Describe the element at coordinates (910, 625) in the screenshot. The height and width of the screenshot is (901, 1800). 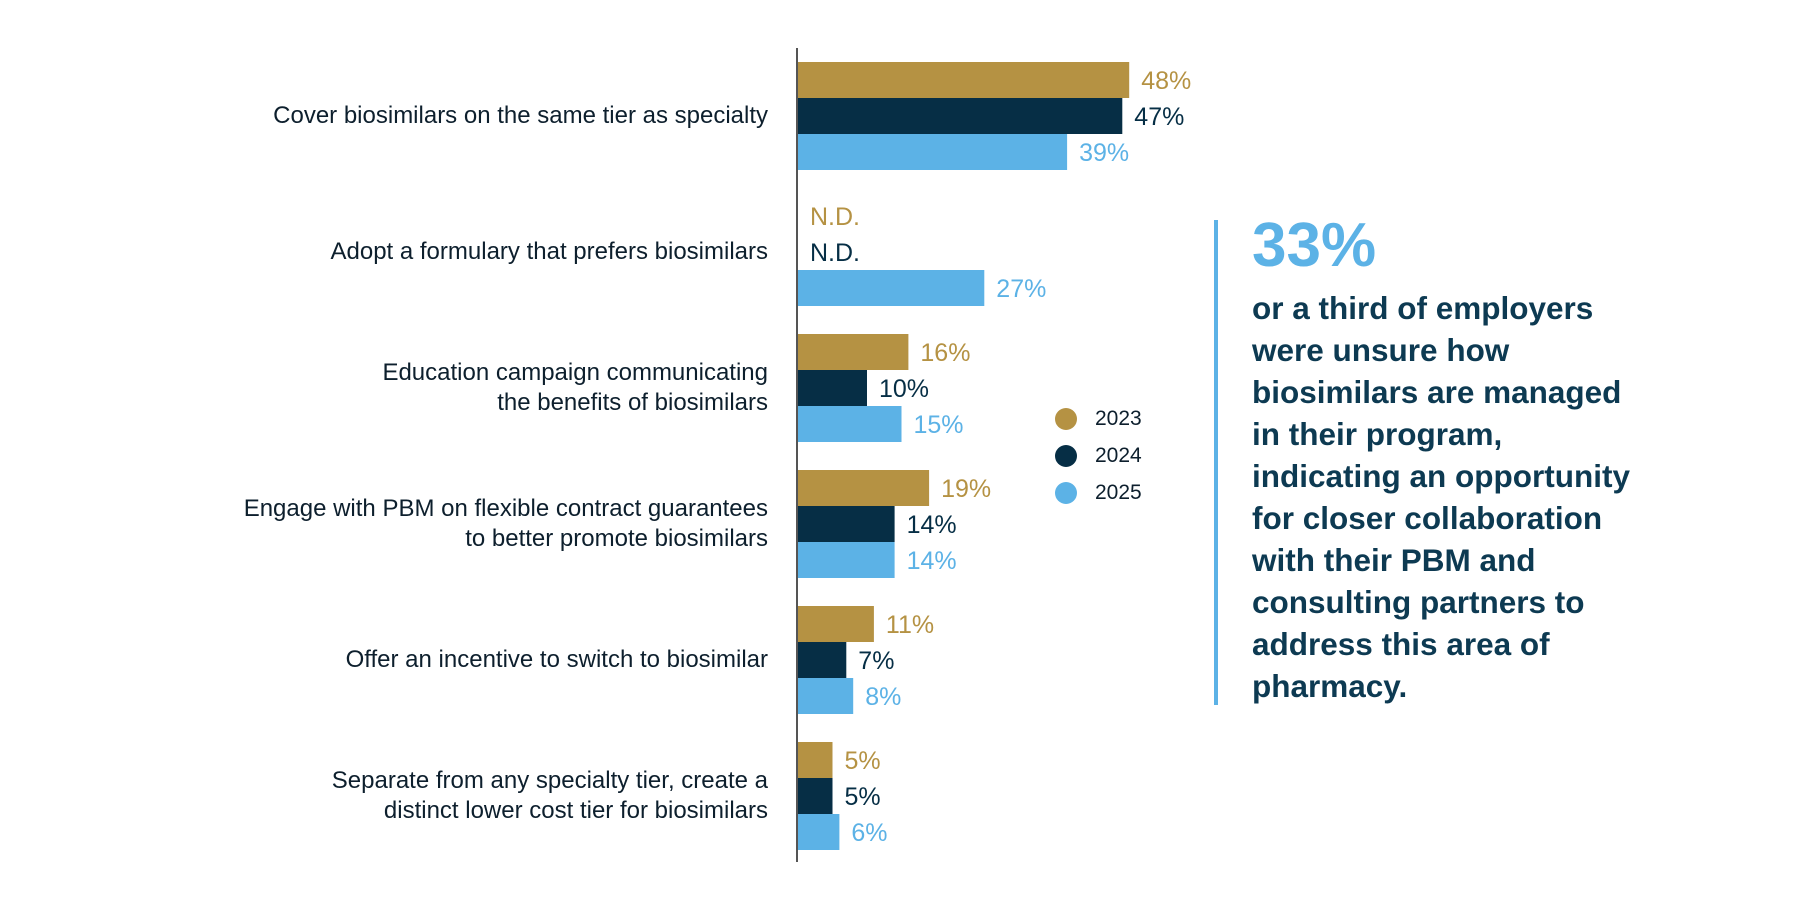
I see `data-label-2023-cat-4: 11%` at that location.